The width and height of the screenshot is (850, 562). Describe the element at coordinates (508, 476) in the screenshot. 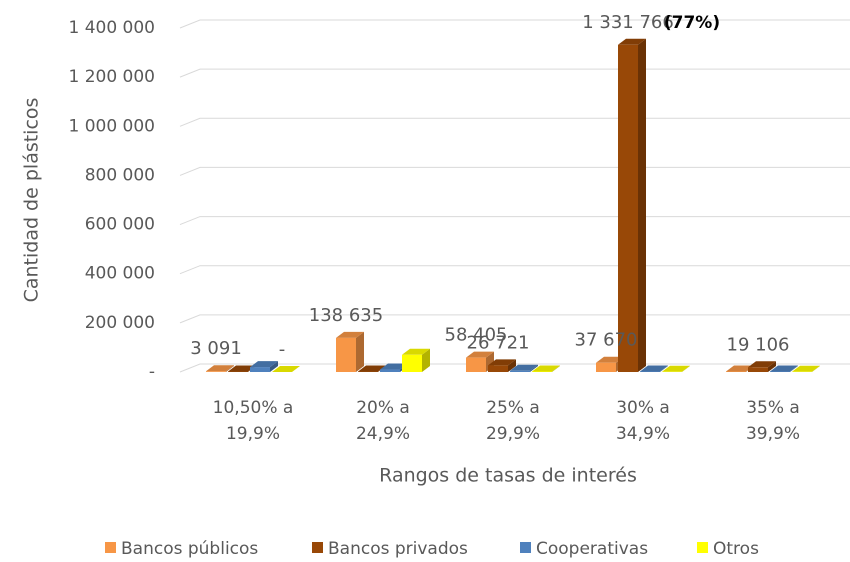

I see `x-axis-label: Rangos de tasas de interés` at that location.